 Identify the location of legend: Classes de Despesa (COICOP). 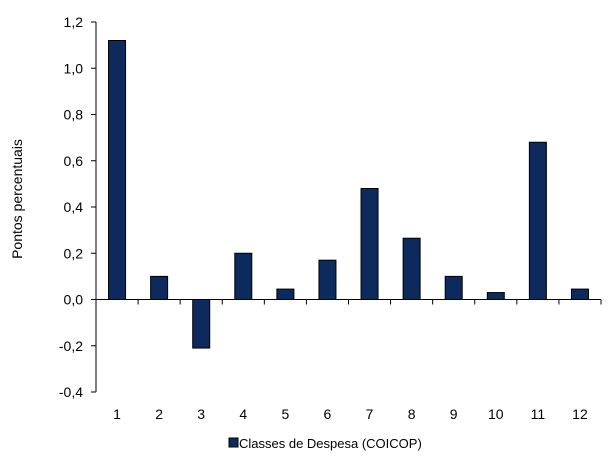
(325, 443).